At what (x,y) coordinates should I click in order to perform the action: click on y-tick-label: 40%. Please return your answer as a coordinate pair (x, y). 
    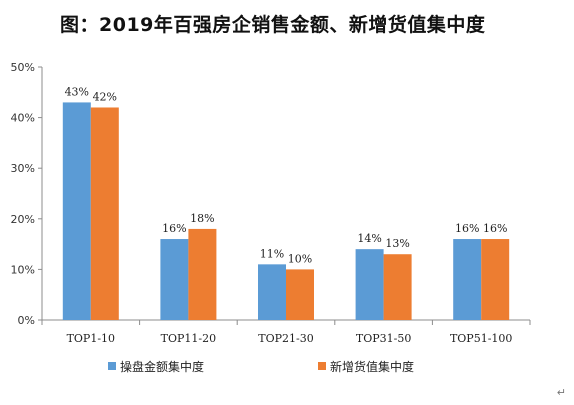
    Looking at the image, I should click on (23, 118).